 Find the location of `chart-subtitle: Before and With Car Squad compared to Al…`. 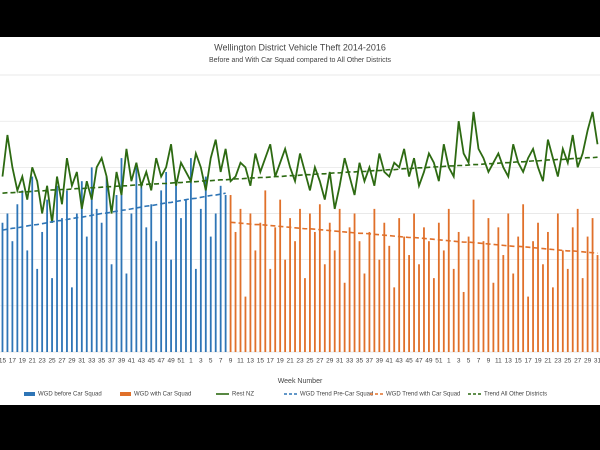

chart-subtitle: Before and With Car Squad compared to Al… is located at coordinates (300, 60).